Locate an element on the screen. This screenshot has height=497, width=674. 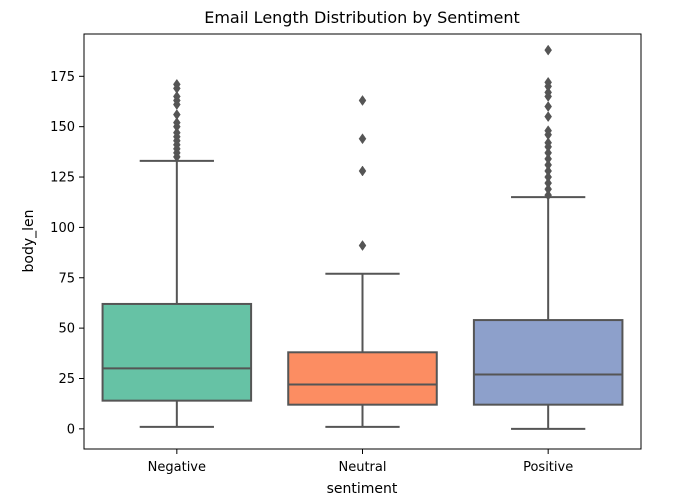
y-tick-label: 150 is located at coordinates (62, 127).